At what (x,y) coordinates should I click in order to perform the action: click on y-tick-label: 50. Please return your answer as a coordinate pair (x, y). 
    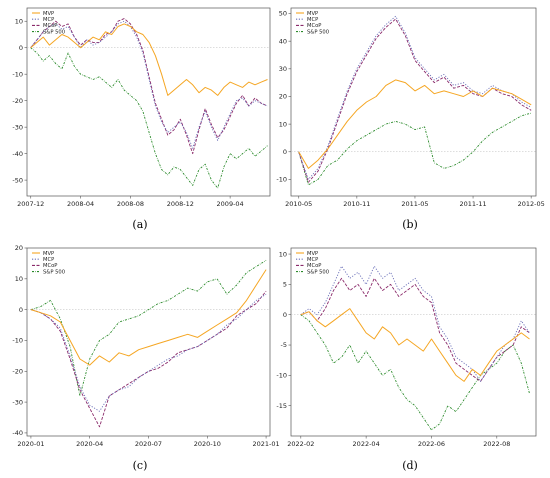
    Looking at the image, I should click on (283, 14).